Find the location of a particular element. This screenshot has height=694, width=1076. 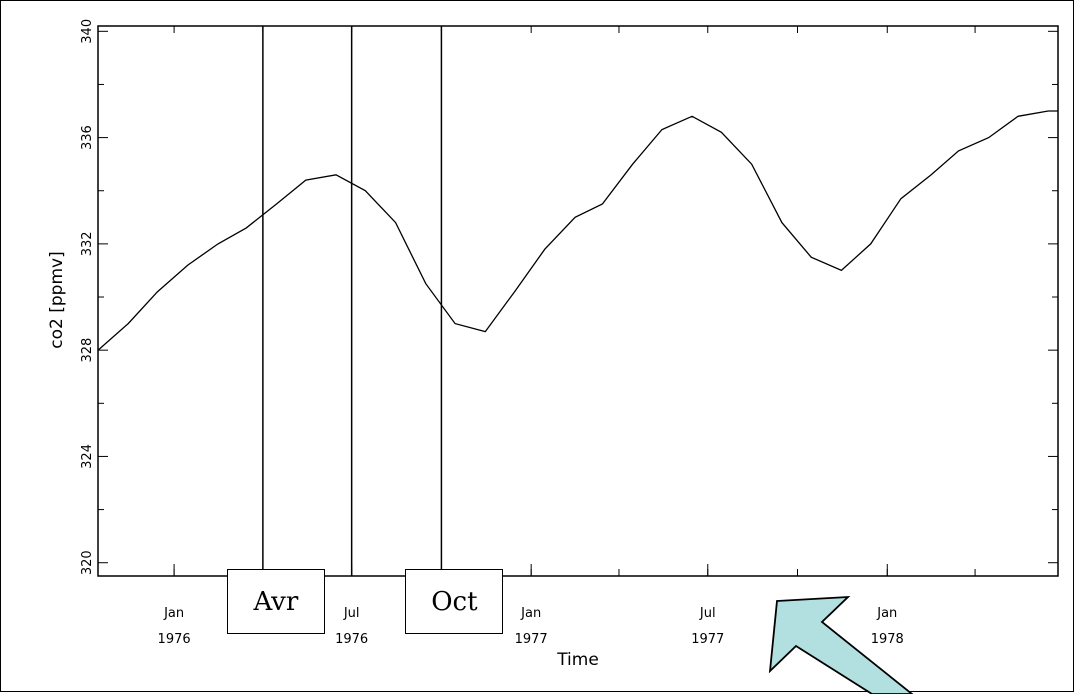

x-tick-label-year: 1978 is located at coordinates (887, 639).